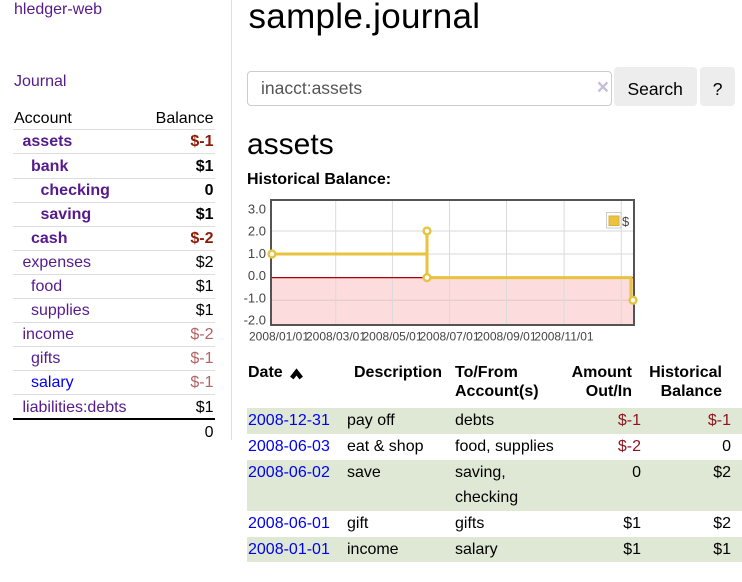 Image resolution: width=742 pixels, height=582 pixels. What do you see at coordinates (336, 337) in the screenshot?
I see `svg-text: 2008/03/01` at bounding box center [336, 337].